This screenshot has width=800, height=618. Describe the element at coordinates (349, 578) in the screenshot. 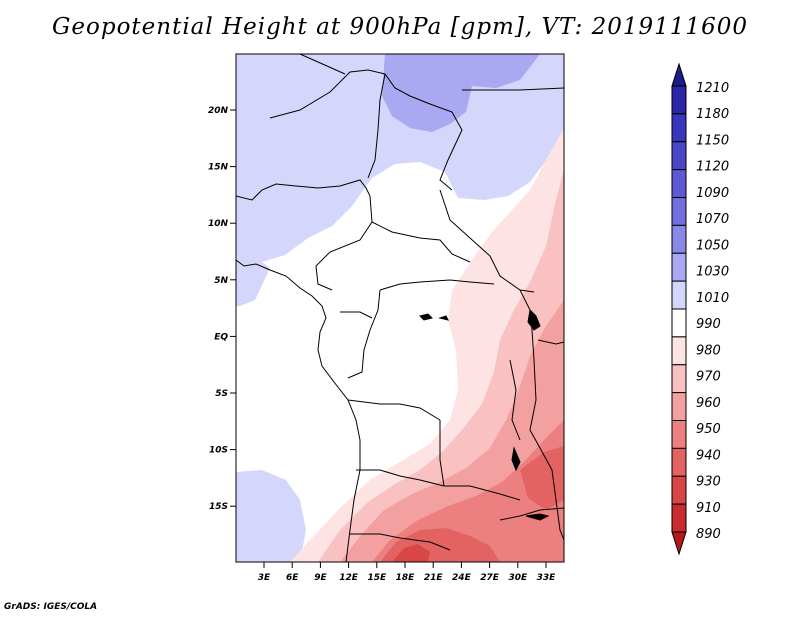

I see `lon-tick-label: 12E` at that location.